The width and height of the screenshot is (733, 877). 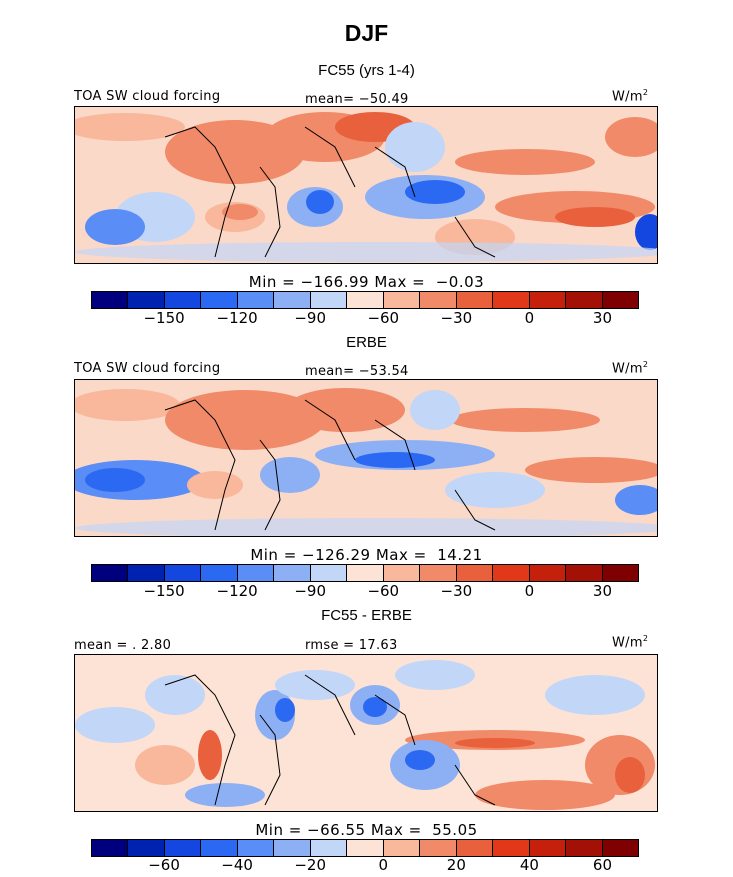 What do you see at coordinates (630, 368) in the screenshot?
I see `panel-2-unit-label: W/m2` at bounding box center [630, 368].